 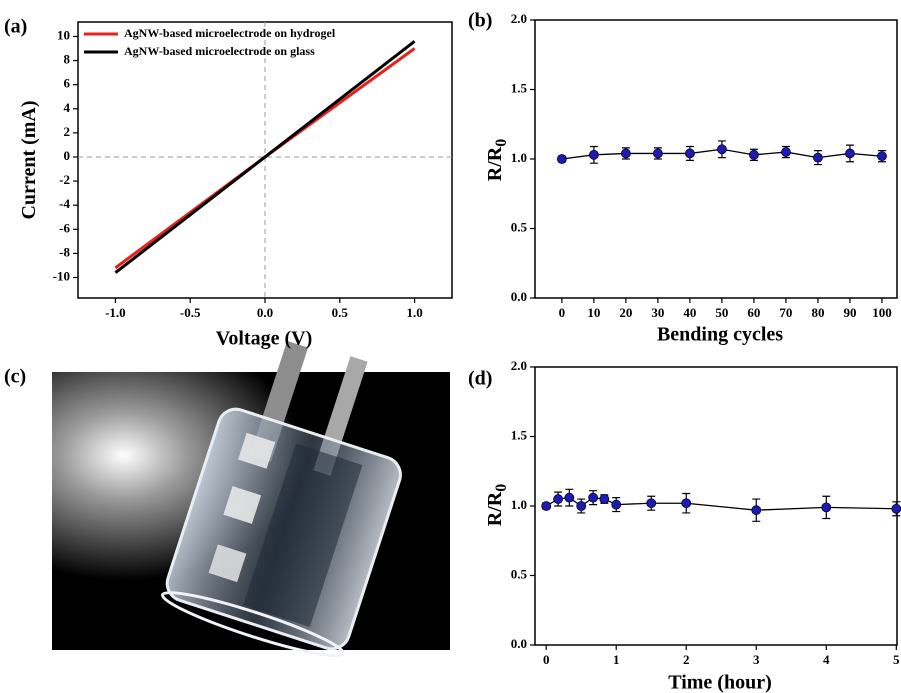 I want to click on x-tick-label: -1.0, so click(x=115, y=312).